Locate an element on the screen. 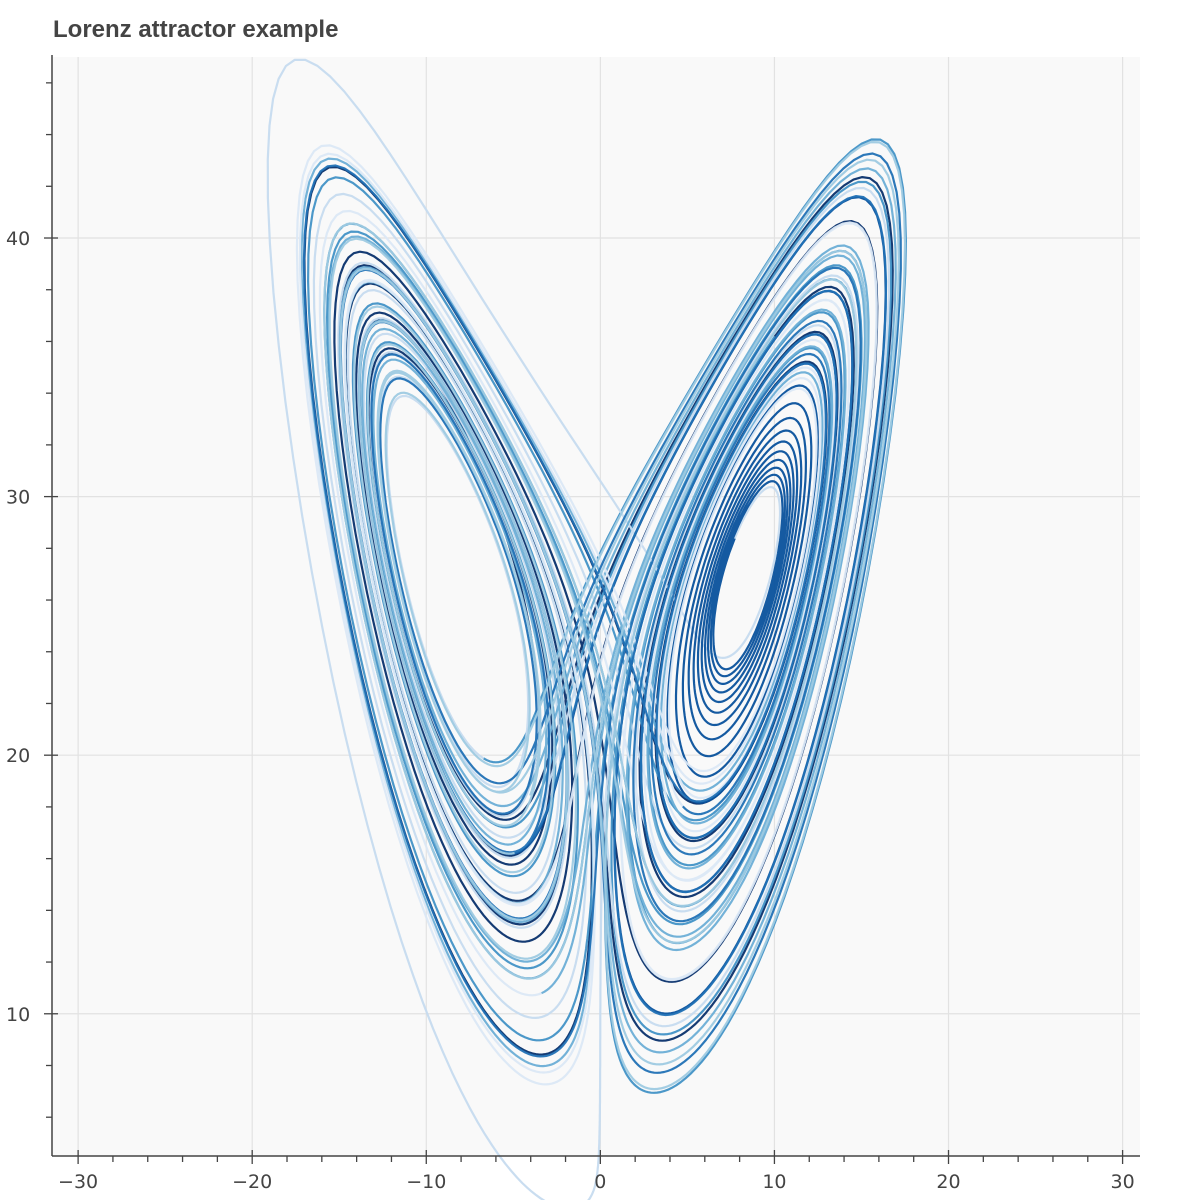 The height and width of the screenshot is (1200, 1200). x-tick-label: −10 is located at coordinates (426, 1182).